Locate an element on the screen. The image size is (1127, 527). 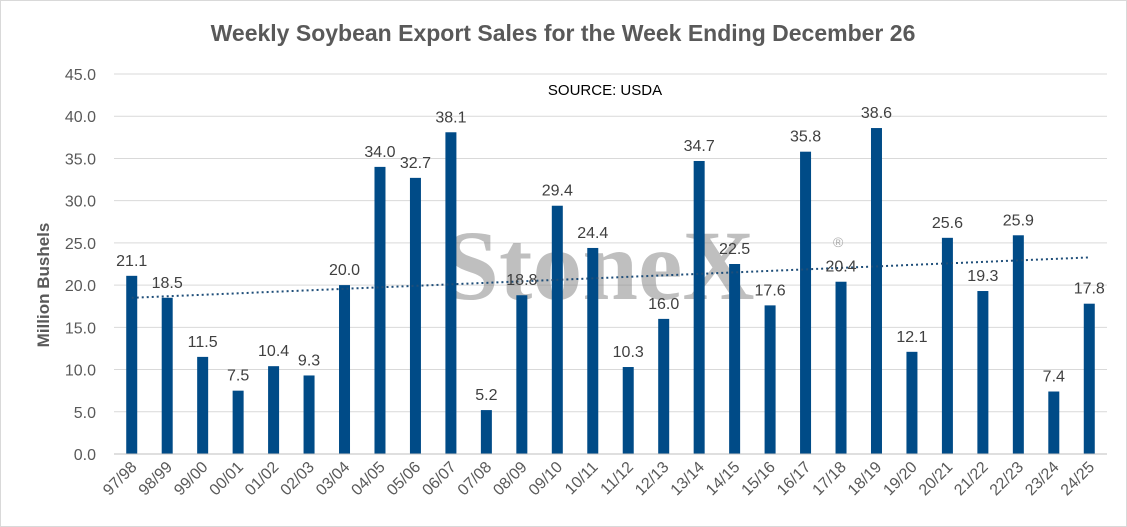
data-label: 25.9 is located at coordinates (1018, 220).